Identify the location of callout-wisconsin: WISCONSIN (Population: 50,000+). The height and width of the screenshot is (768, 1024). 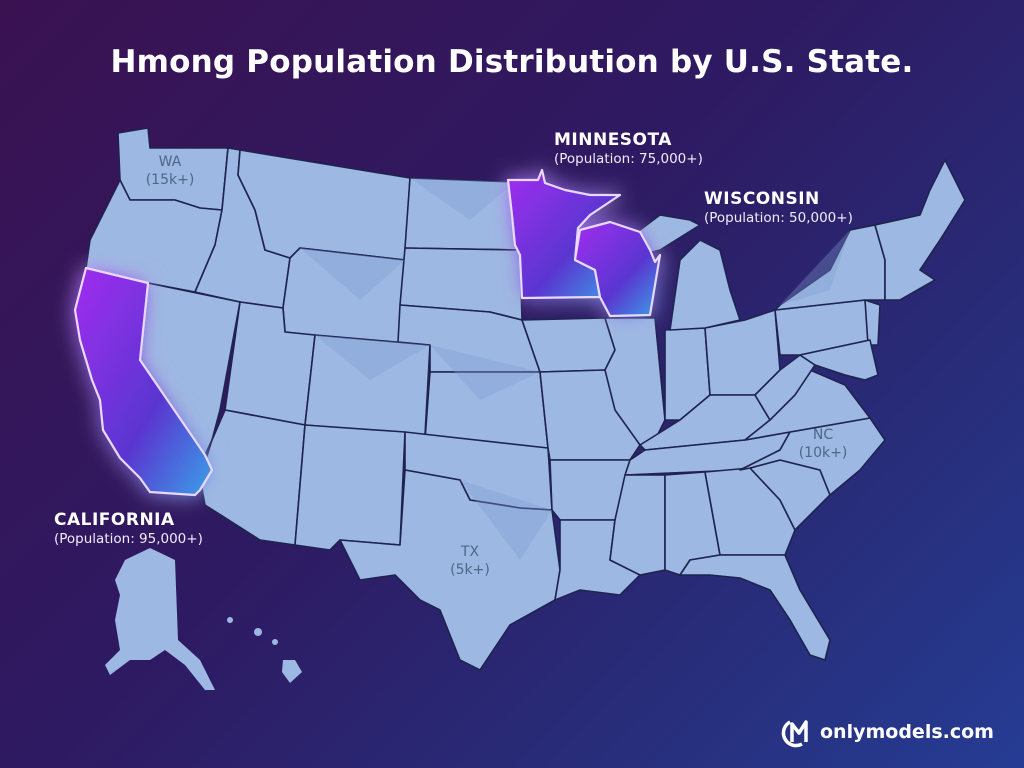
(778, 208).